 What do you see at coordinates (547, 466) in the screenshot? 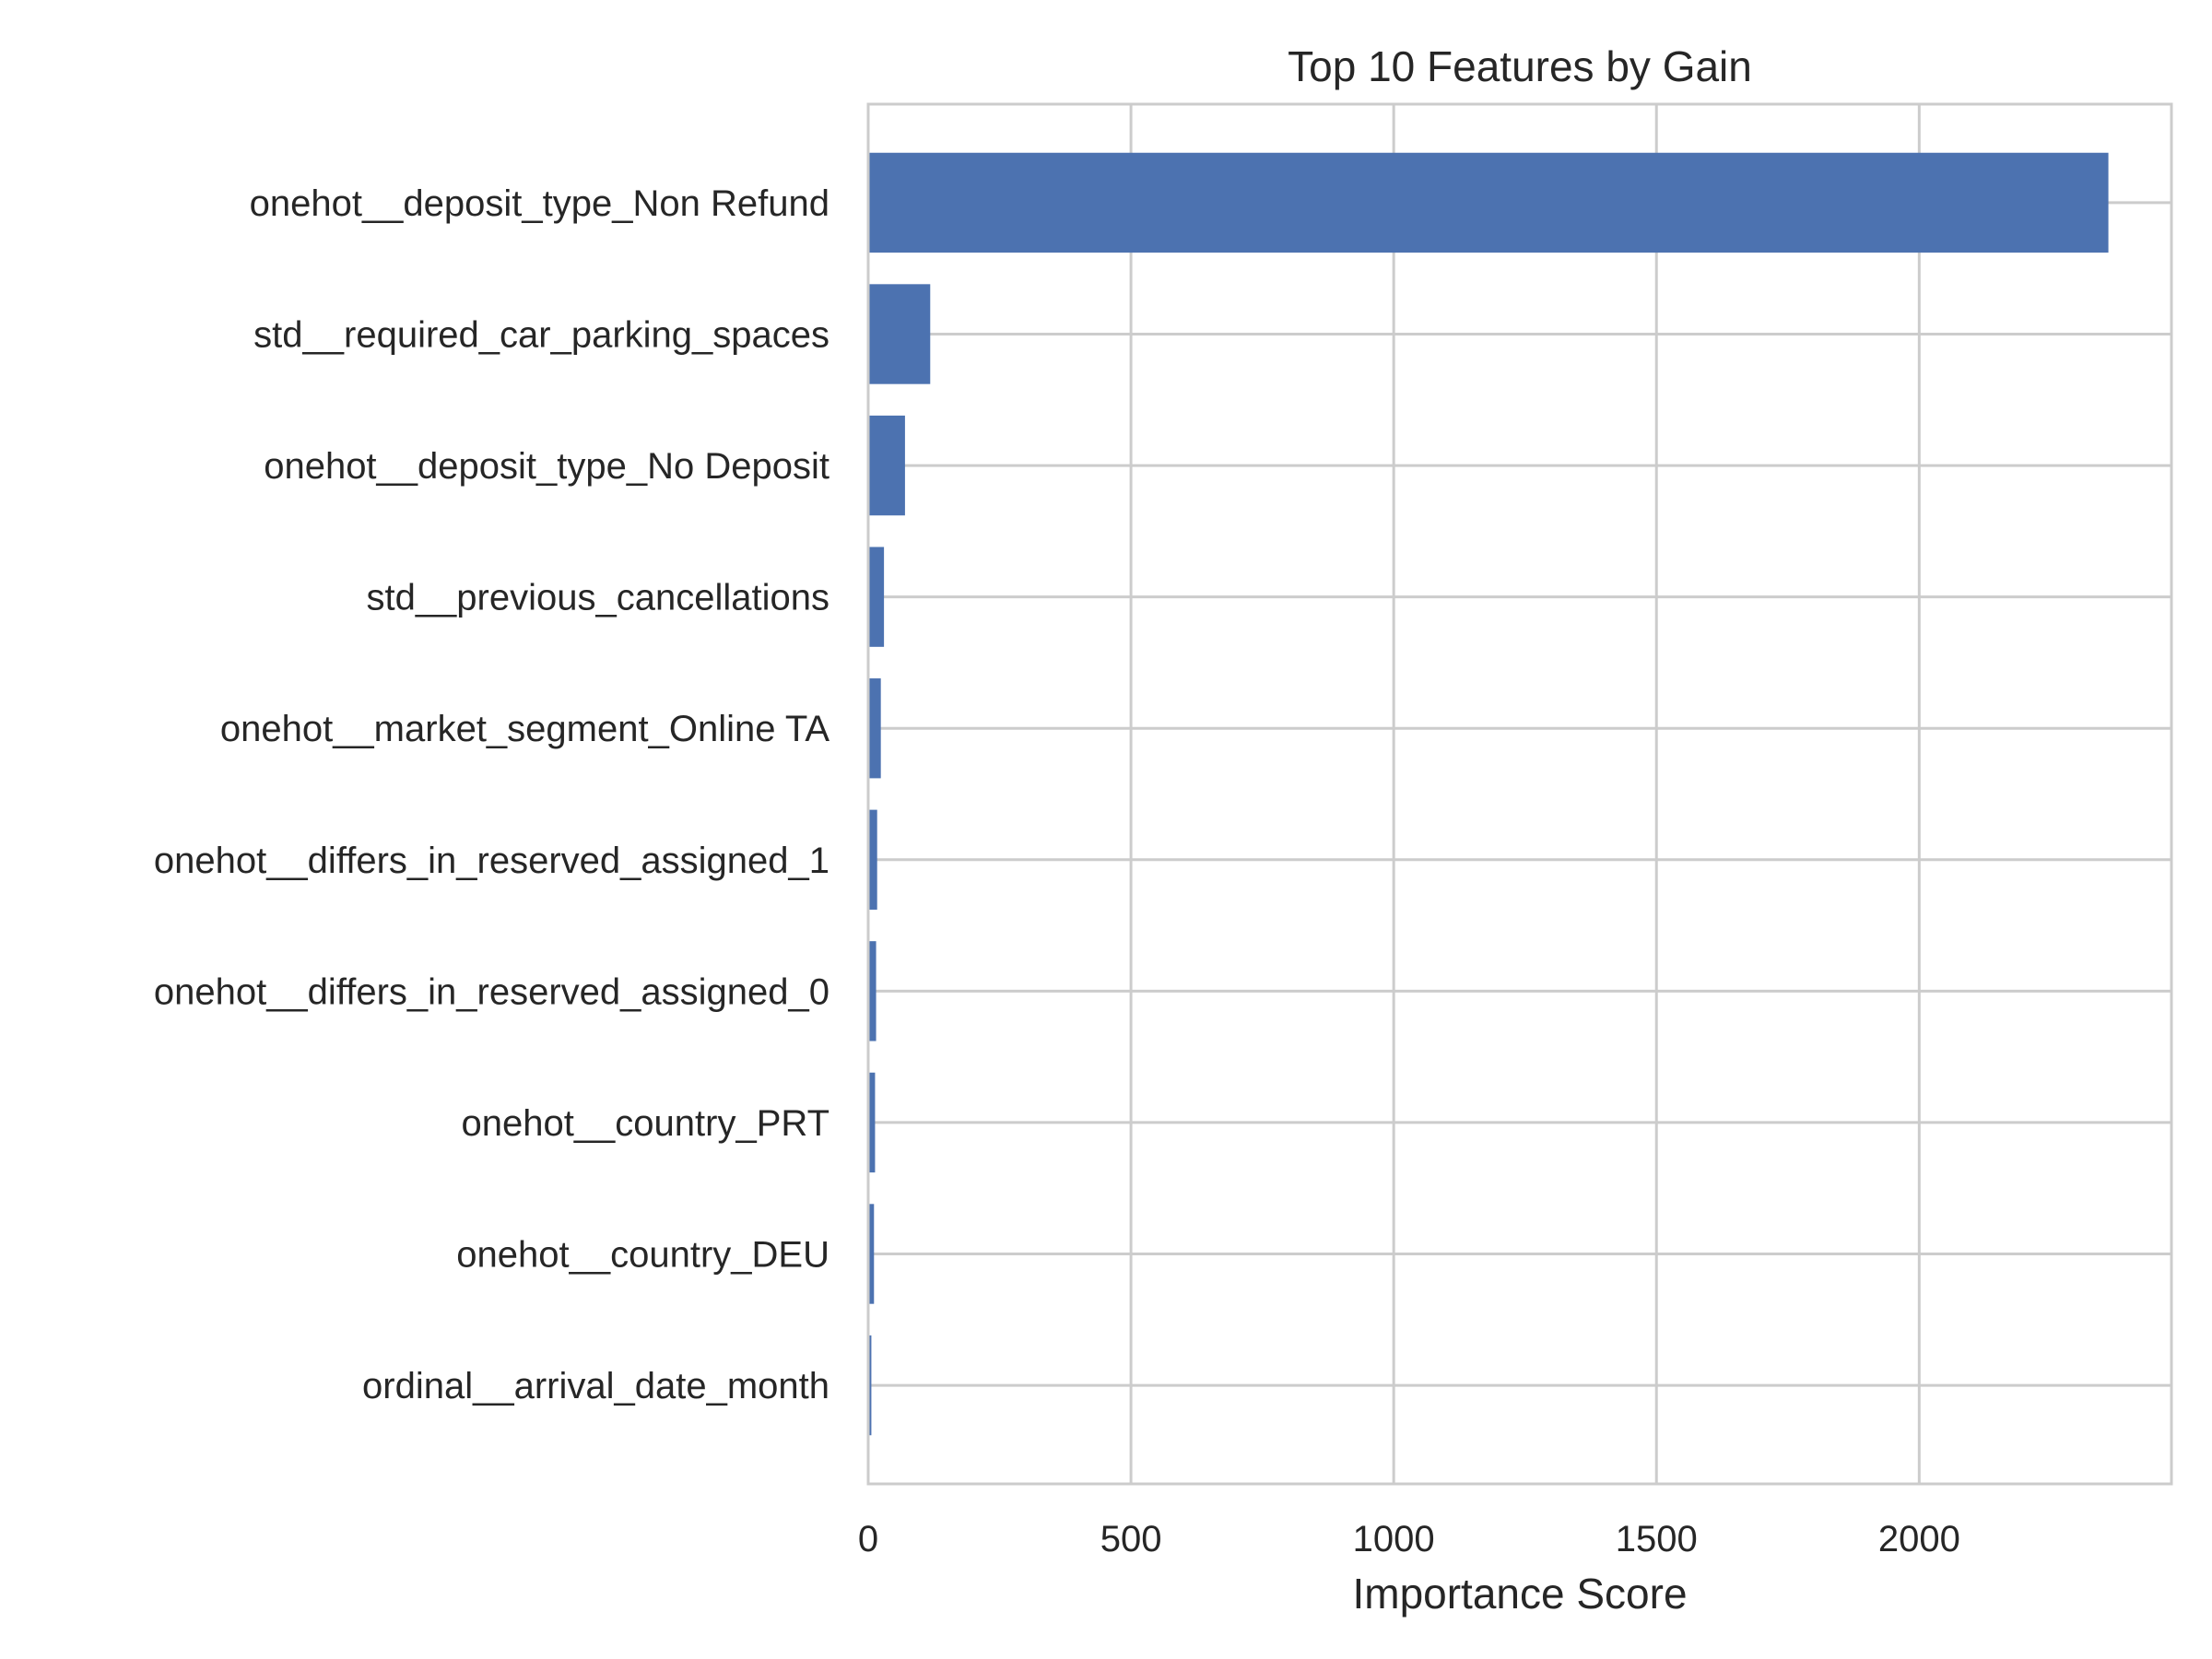
I see `y-tick-label: onehot__deposit_type_No Deposit` at bounding box center [547, 466].